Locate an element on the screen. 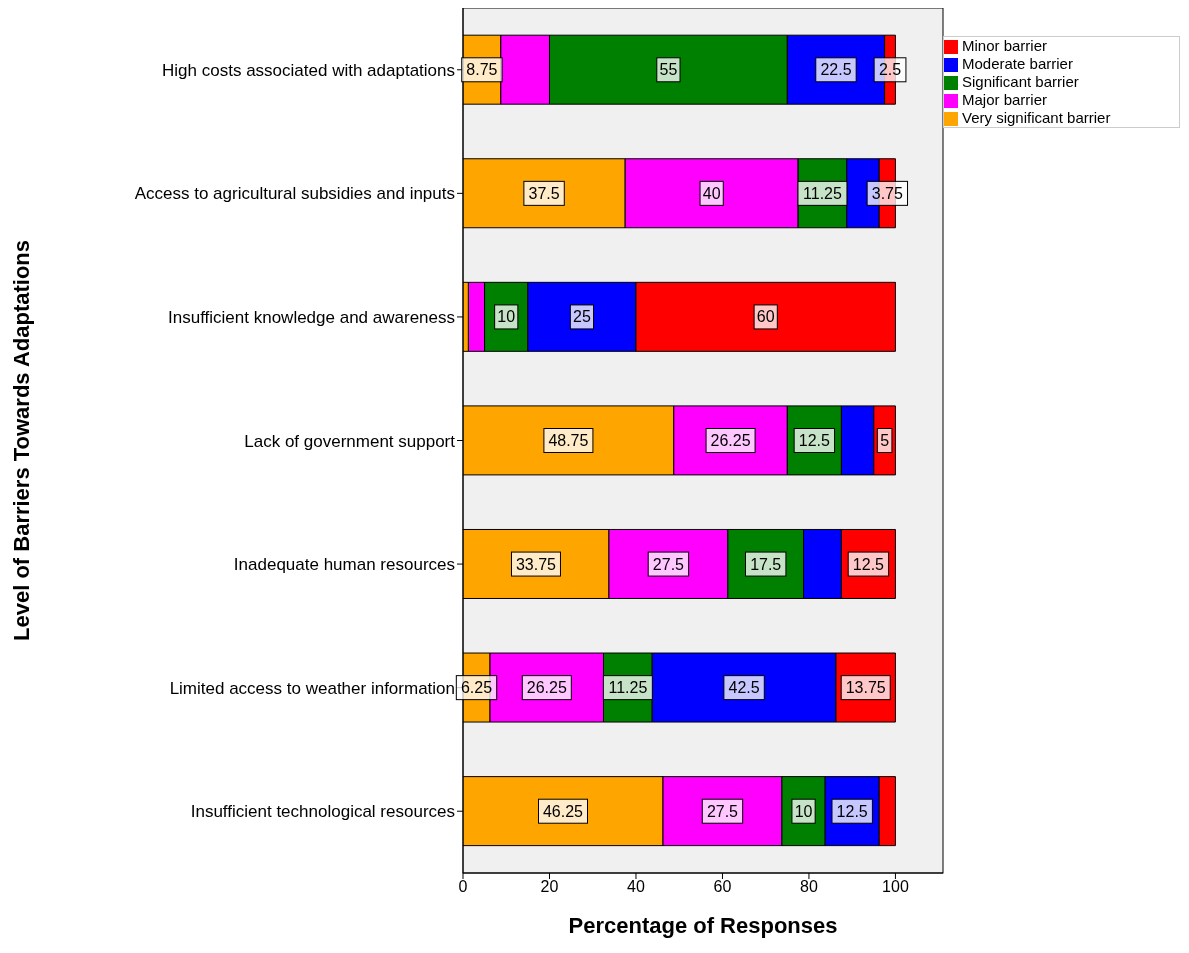 The height and width of the screenshot is (953, 1189). data-label: 8.75 is located at coordinates (482, 70).